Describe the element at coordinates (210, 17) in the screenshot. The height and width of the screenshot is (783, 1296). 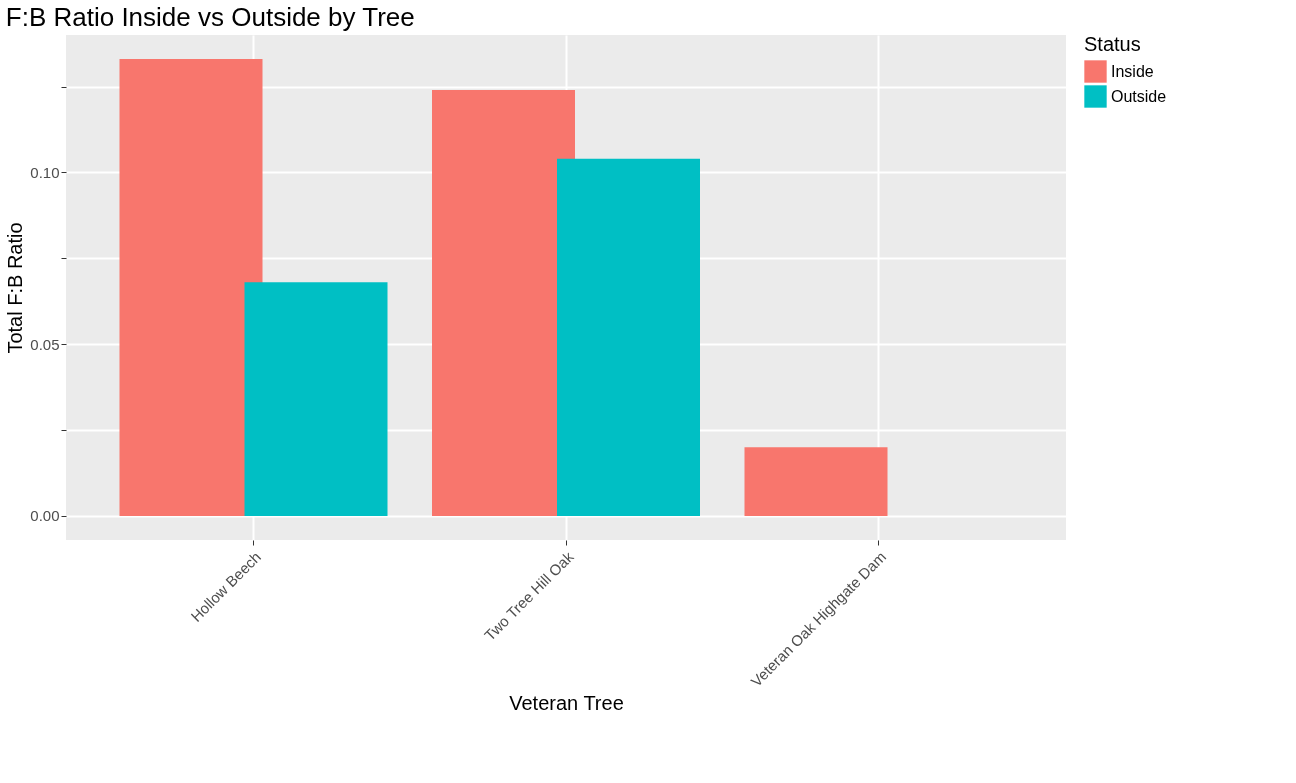
I see `chart-title: F:B Ratio Inside vs Outside by Tree` at that location.